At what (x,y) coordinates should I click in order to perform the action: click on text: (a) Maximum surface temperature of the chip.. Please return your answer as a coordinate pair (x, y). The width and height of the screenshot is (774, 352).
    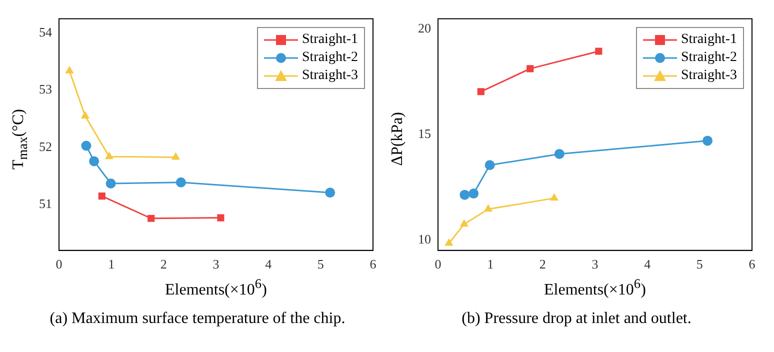
    Looking at the image, I should click on (197, 319).